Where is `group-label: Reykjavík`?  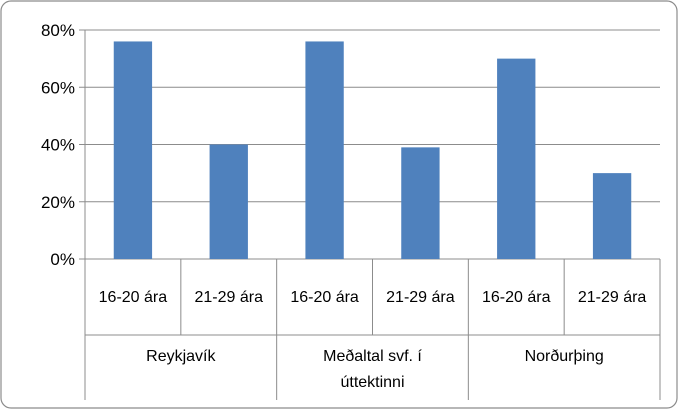 group-label: Reykjavík is located at coordinates (181, 356).